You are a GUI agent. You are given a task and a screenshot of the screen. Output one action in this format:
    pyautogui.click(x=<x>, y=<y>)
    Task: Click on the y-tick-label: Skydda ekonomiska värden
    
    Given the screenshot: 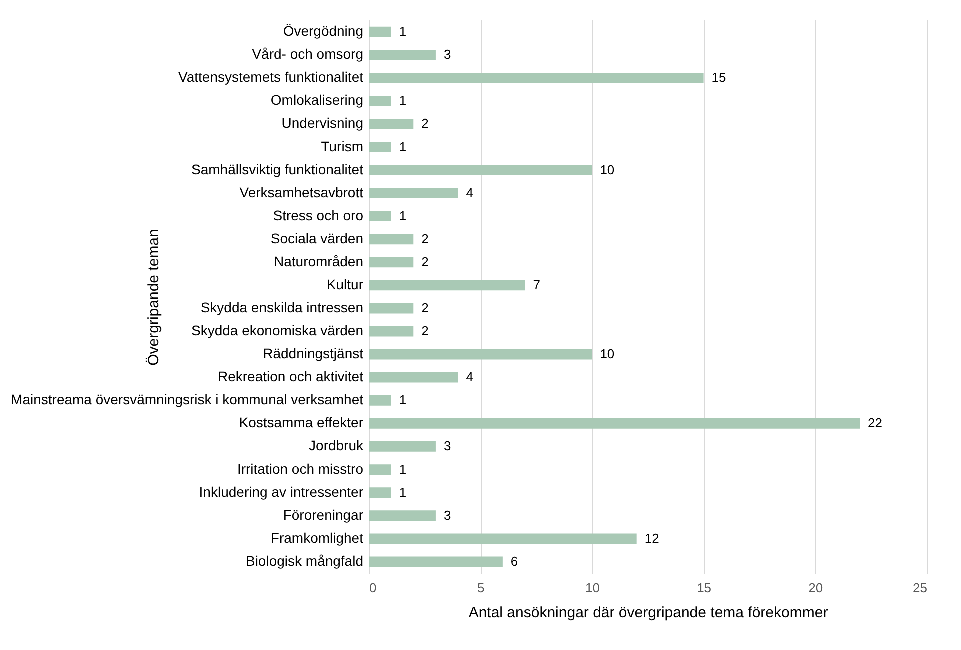 What is the action you would take?
    pyautogui.click(x=278, y=330)
    